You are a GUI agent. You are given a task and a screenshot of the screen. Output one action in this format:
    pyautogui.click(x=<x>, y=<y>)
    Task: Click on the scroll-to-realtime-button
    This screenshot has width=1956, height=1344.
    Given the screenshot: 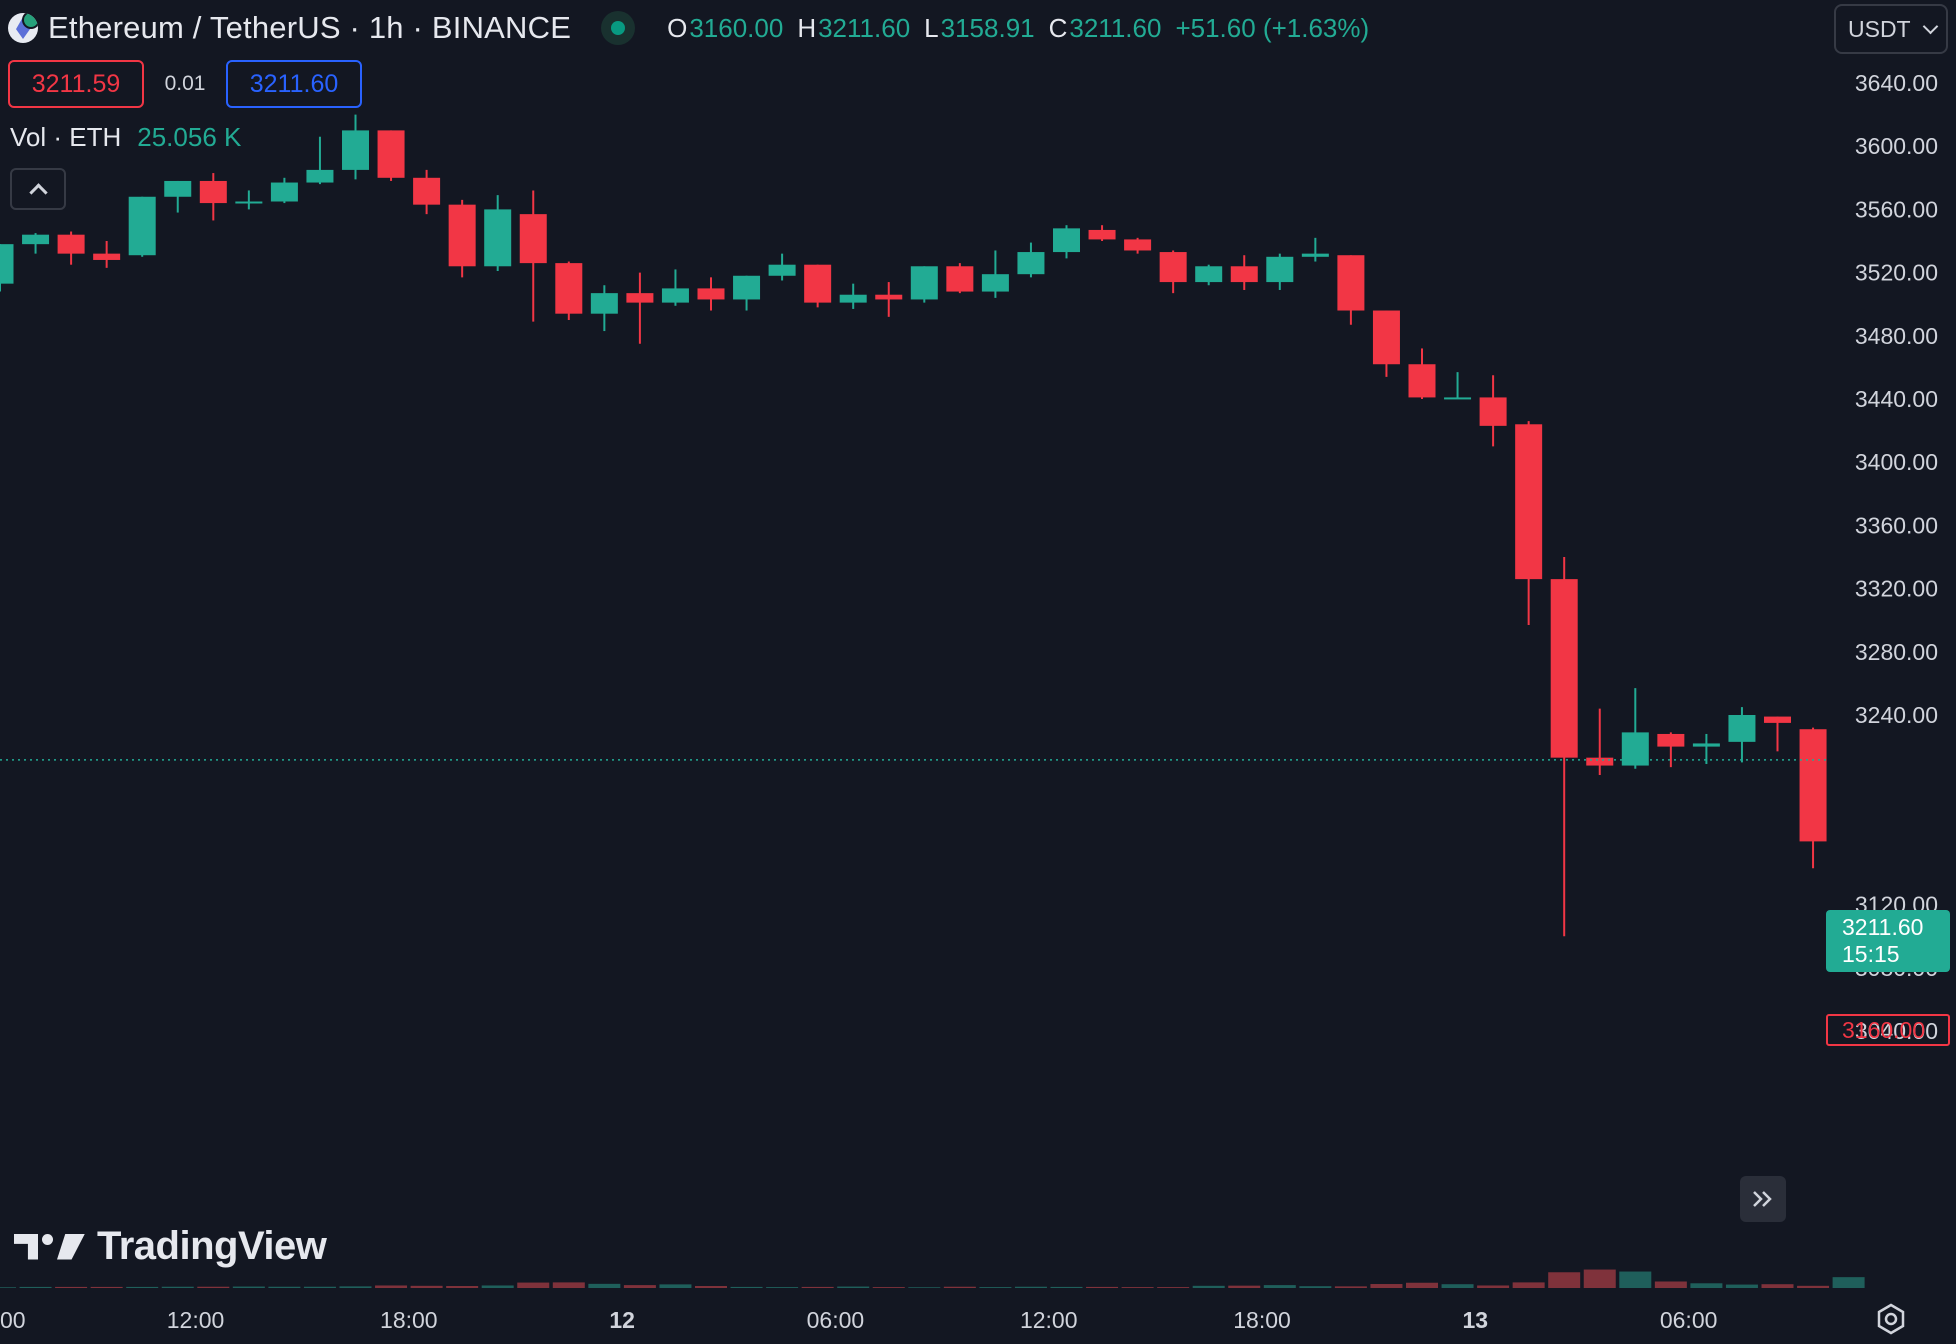 What is the action you would take?
    pyautogui.click(x=1763, y=1199)
    